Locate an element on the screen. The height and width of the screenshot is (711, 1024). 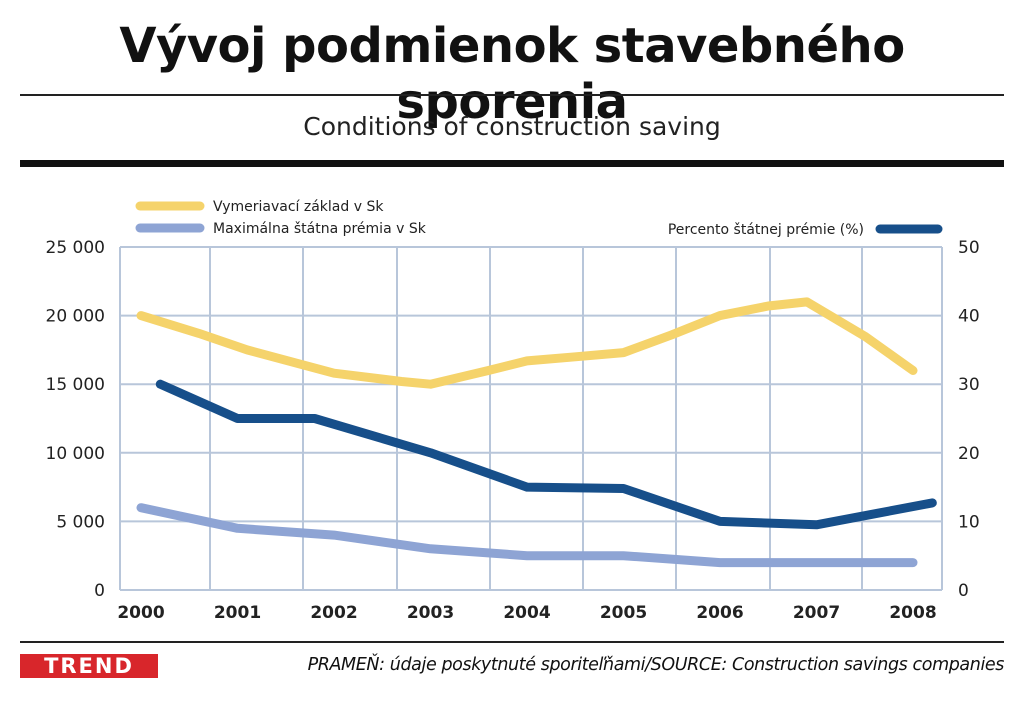
trend-logo: TREND is located at coordinates (89, 666).